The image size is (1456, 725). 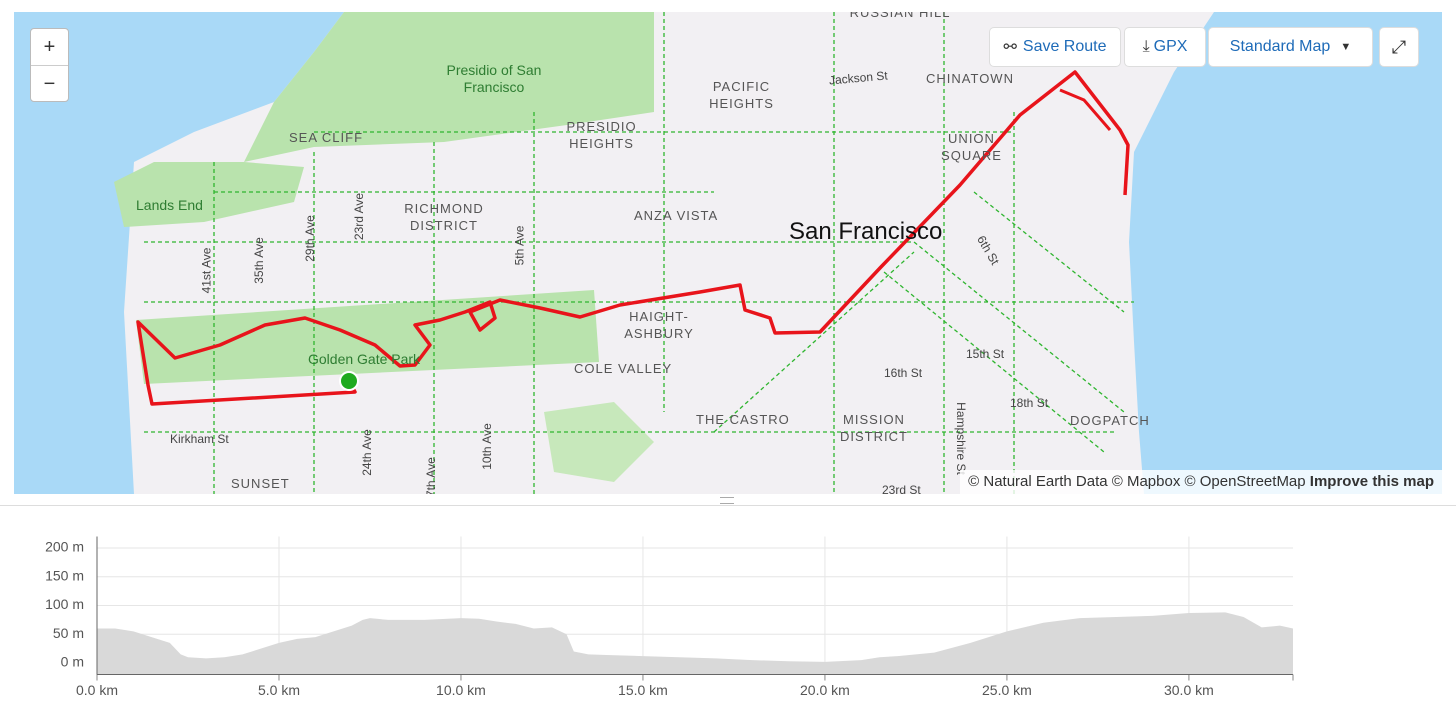 What do you see at coordinates (1189, 690) in the screenshot?
I see `x-tick-label: 30.0 km` at bounding box center [1189, 690].